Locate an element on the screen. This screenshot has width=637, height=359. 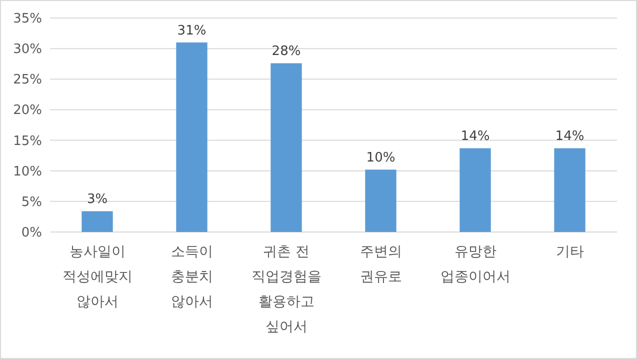
y-tick-label: 5% is located at coordinates (31, 202).